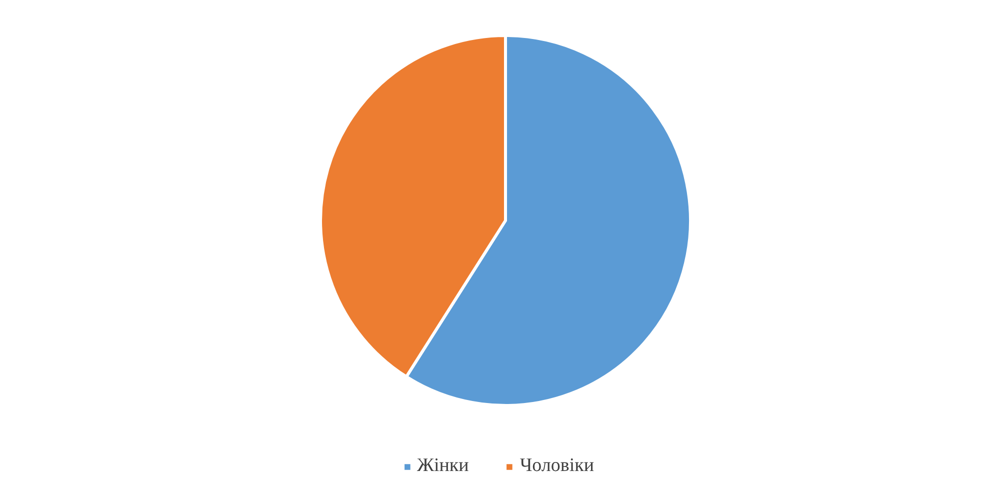  Describe the element at coordinates (442, 466) in the screenshot. I see `legend-label: Жінки` at that location.